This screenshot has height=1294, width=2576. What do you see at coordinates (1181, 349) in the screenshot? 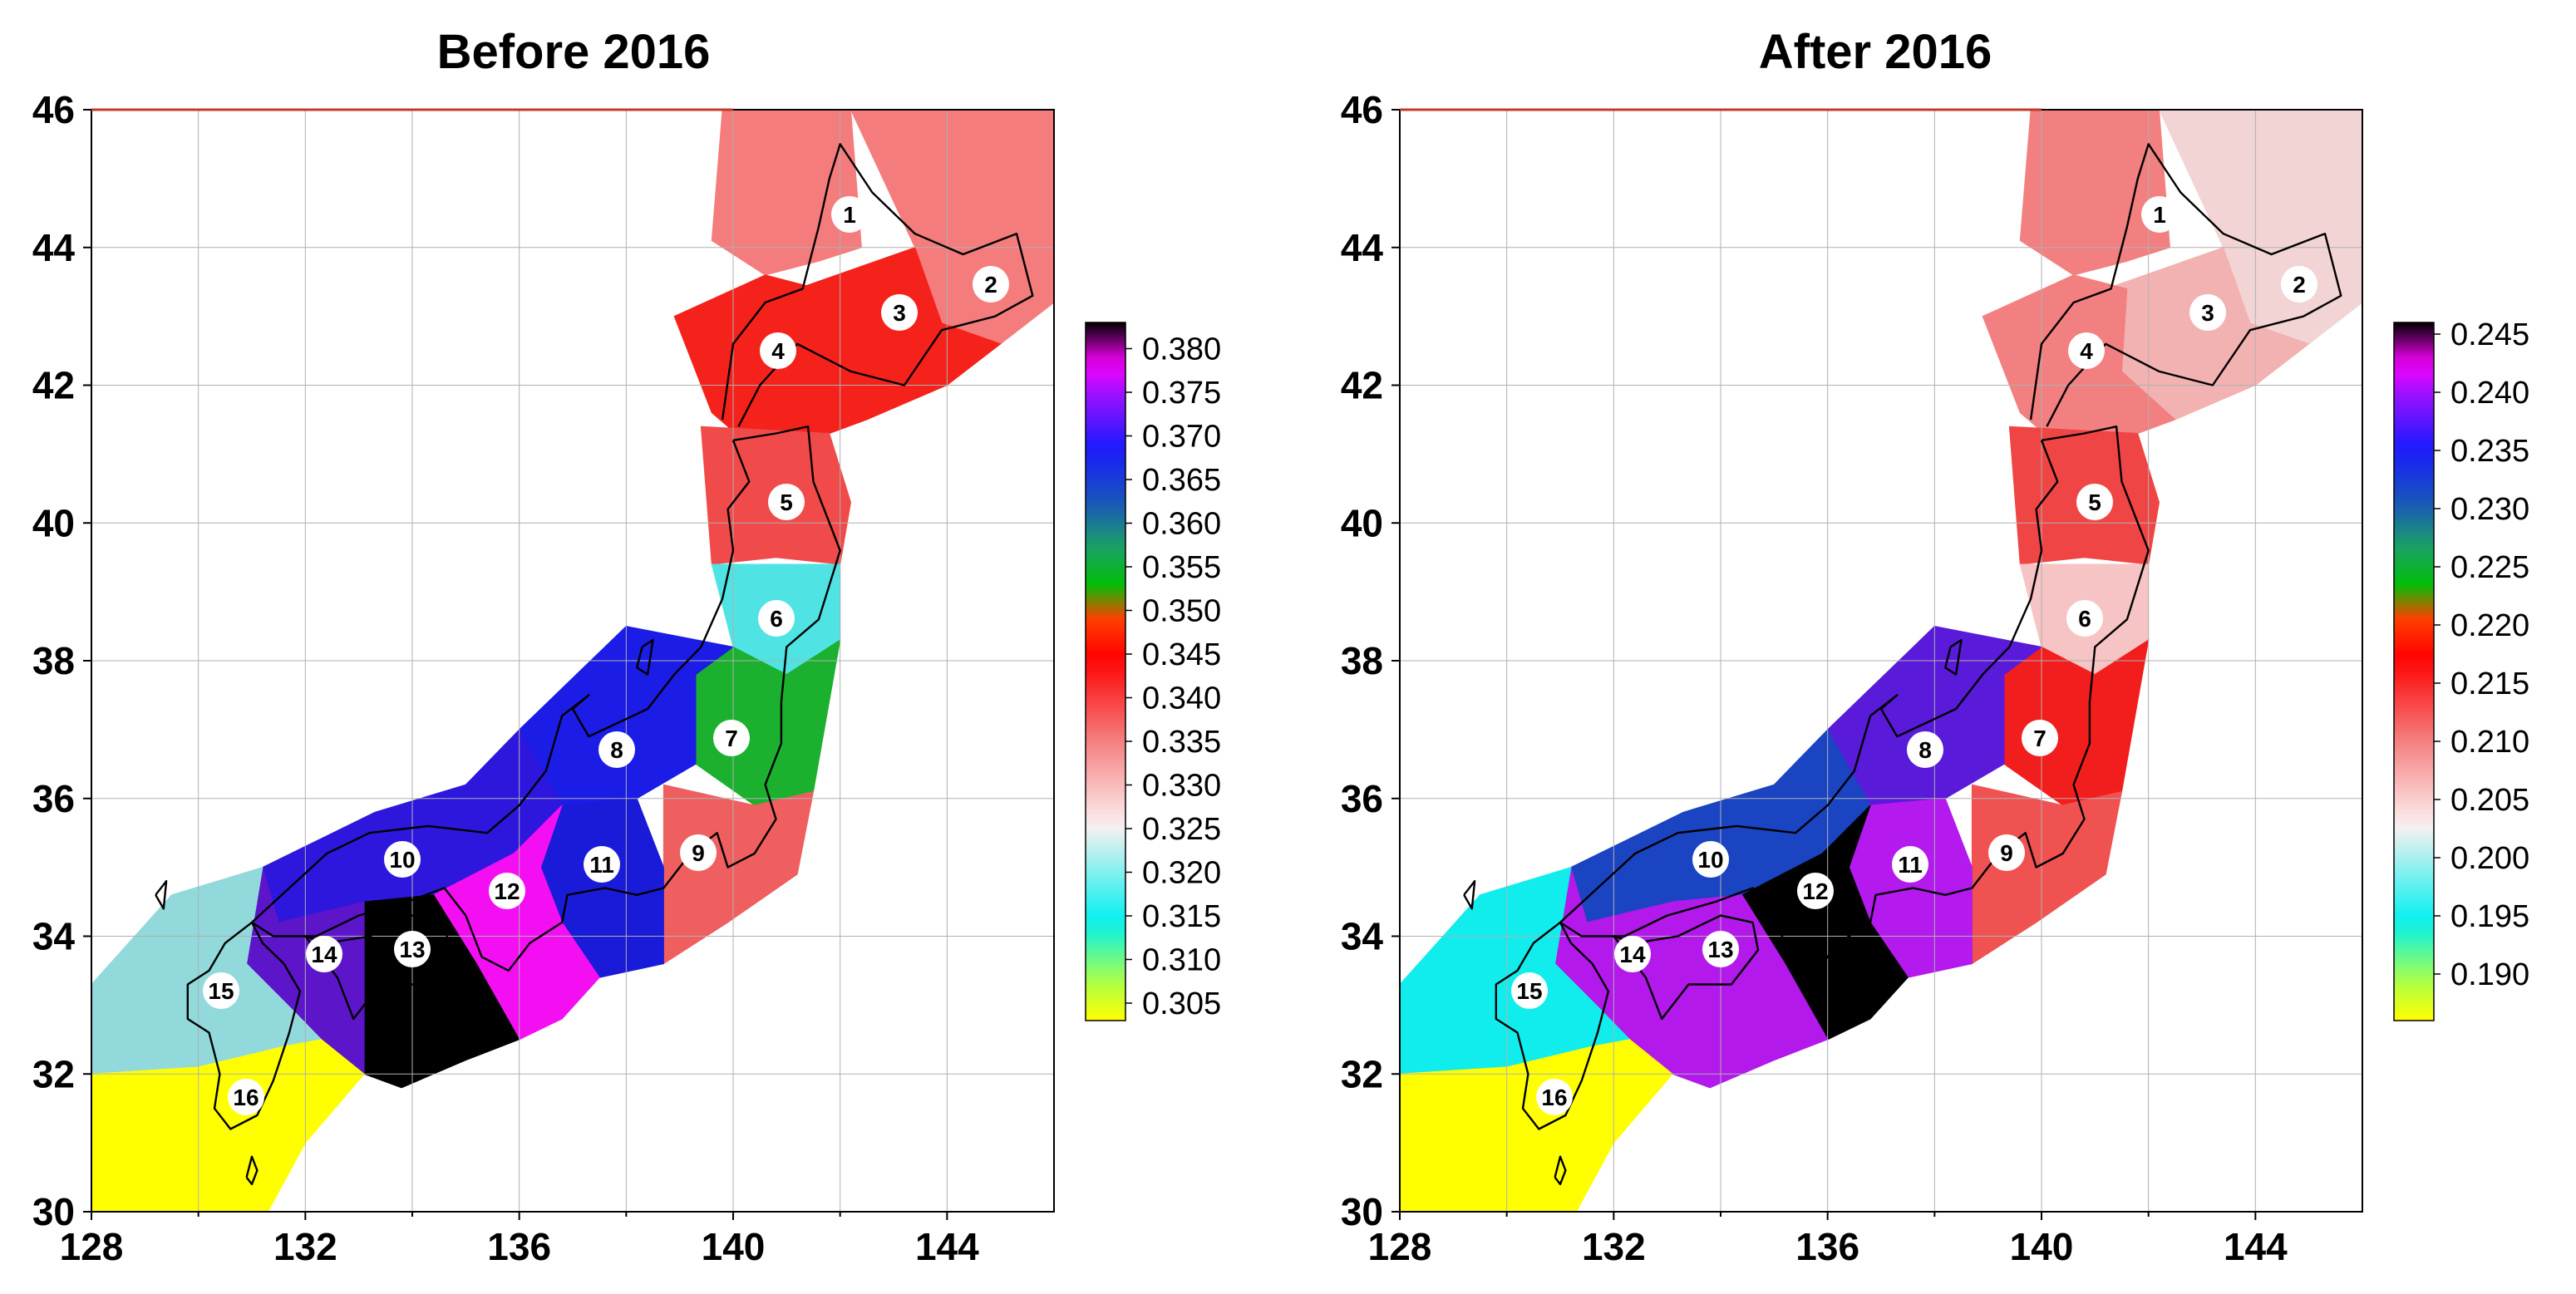
I see `colorbar-label: 0.380` at bounding box center [1181, 349].